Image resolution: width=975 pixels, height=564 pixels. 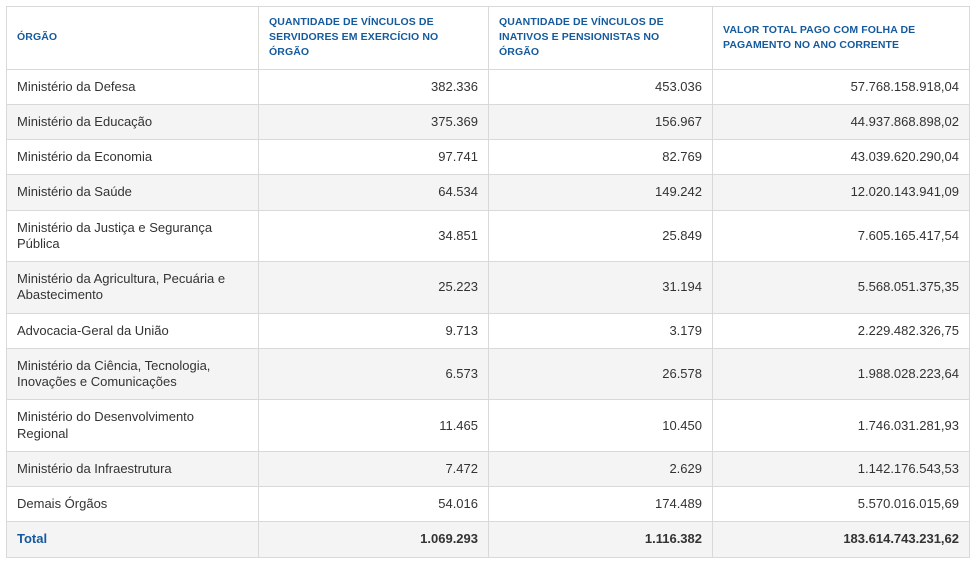 I want to click on orgao-cell: Demais Órgãos, so click(x=132, y=504).